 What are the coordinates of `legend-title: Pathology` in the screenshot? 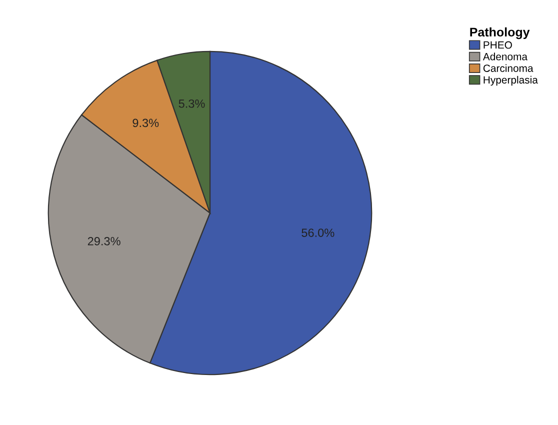 It's located at (500, 33).